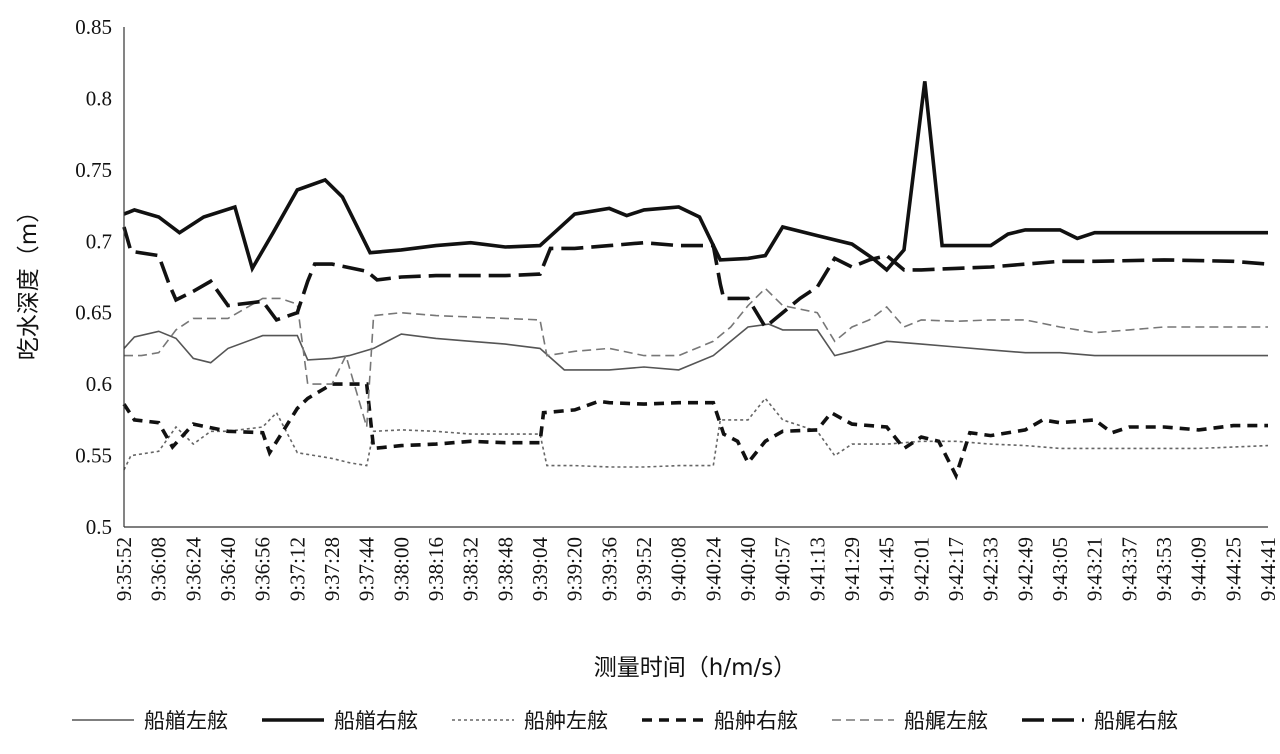  Describe the element at coordinates (263, 569) in the screenshot. I see `x-tick-label: 9:36:56` at that location.